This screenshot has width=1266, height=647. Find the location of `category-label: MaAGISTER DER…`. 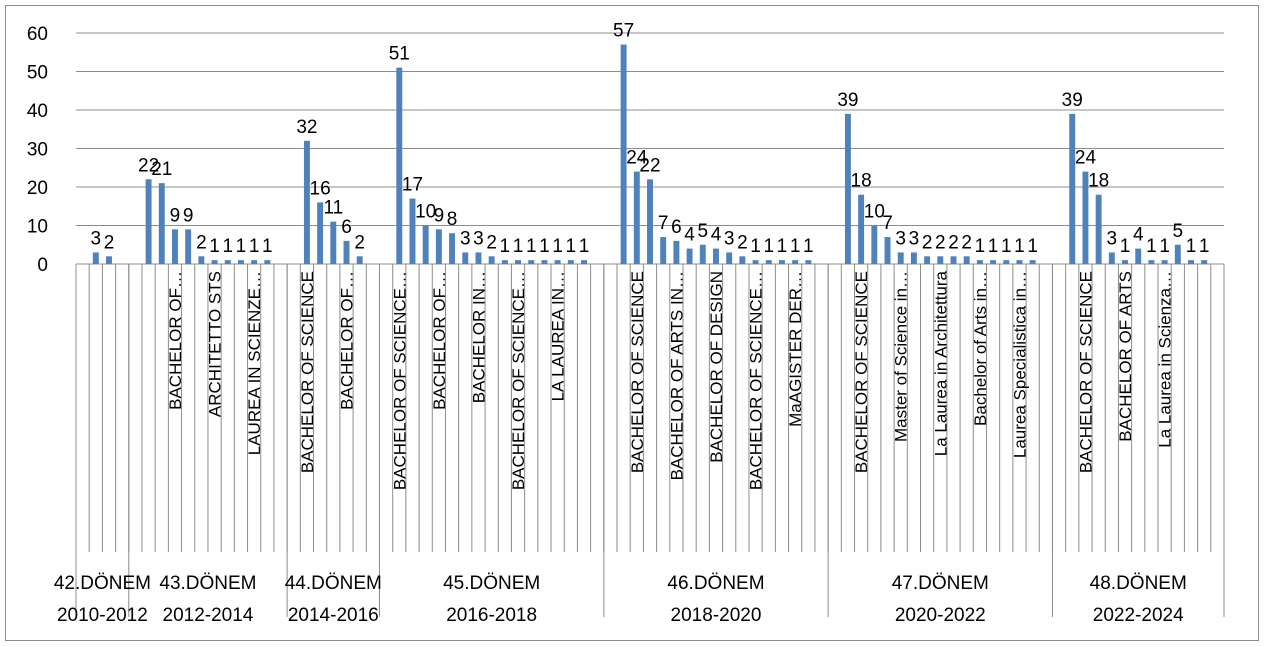

category-label: MaAGISTER DER… is located at coordinates (795, 349).